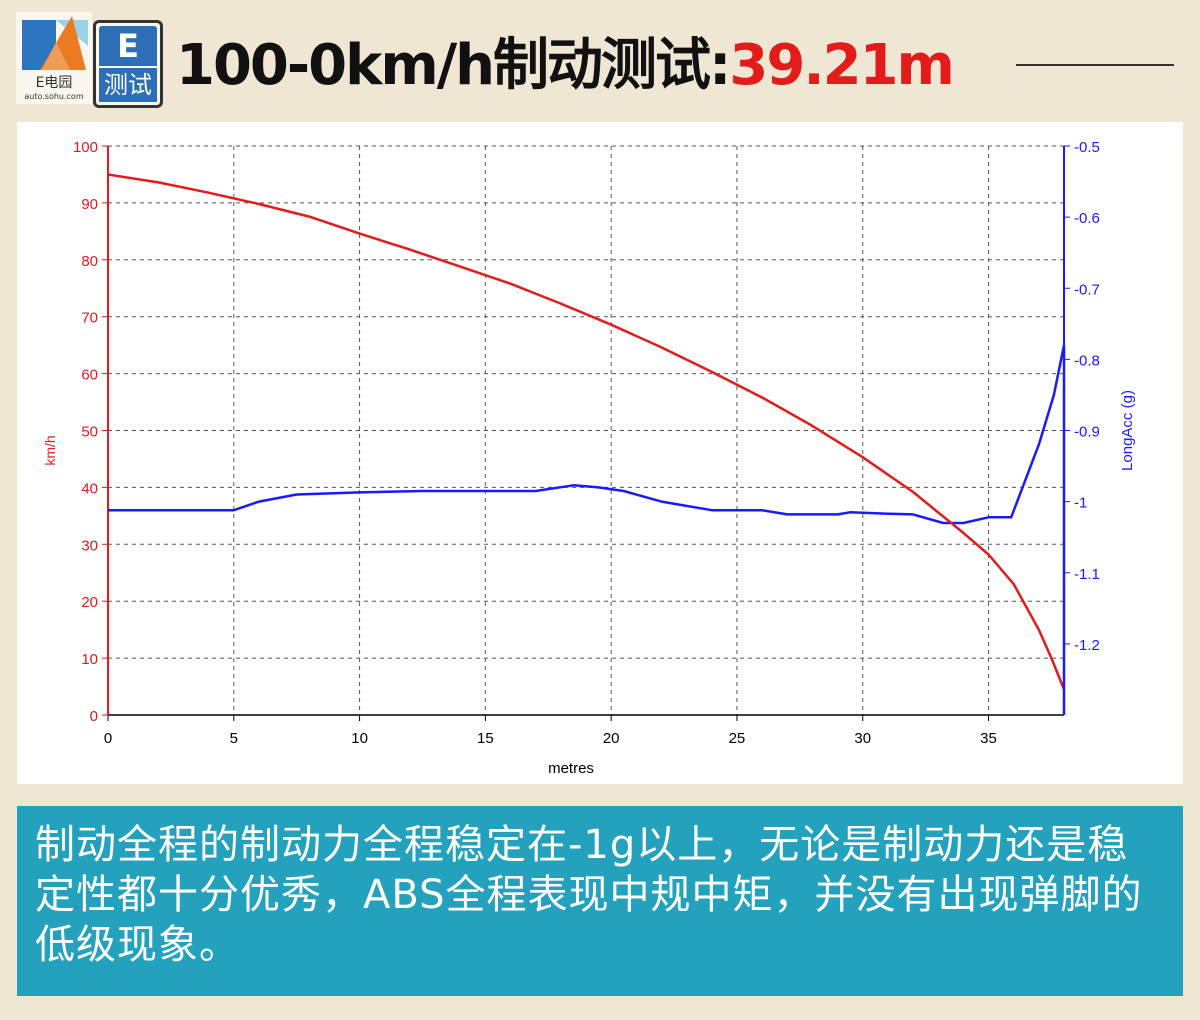 This screenshot has height=1020, width=1200. Describe the element at coordinates (841, 65) in the screenshot. I see `title-result: 39.21m` at that location.